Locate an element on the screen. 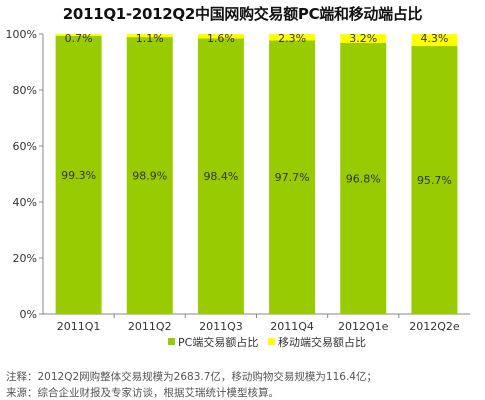 Image resolution: width=485 pixels, height=400 pixels. data-label-mobile: 2.3% is located at coordinates (292, 38).